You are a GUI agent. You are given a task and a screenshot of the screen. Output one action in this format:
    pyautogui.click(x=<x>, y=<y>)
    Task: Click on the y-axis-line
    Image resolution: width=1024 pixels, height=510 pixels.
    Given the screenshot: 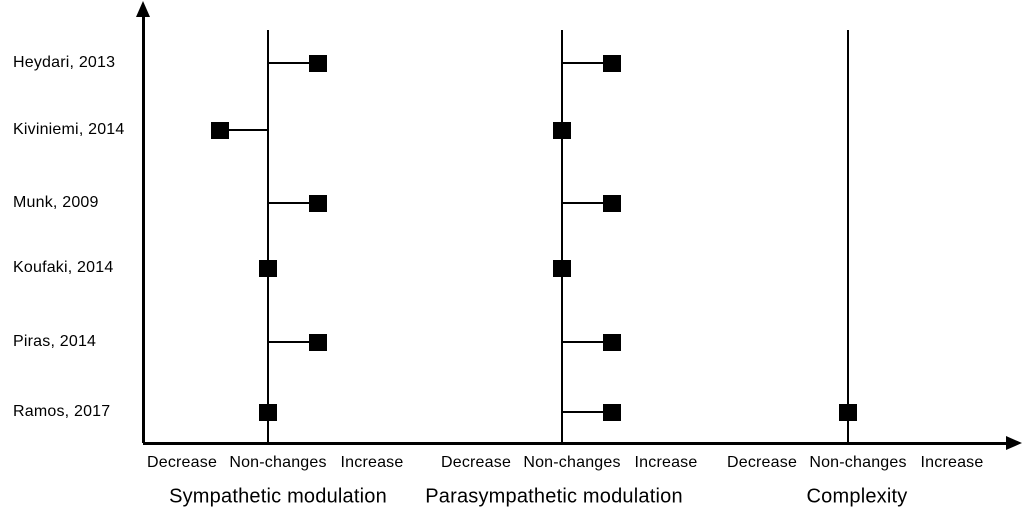 What is the action you would take?
    pyautogui.click(x=143, y=225)
    